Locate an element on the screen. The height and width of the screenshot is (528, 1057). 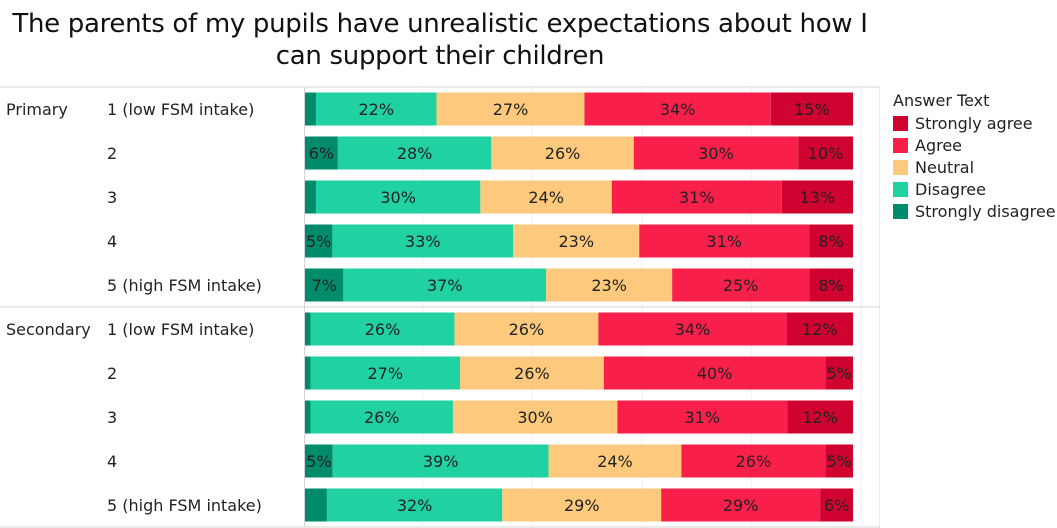
data-label: 37% is located at coordinates (445, 285).